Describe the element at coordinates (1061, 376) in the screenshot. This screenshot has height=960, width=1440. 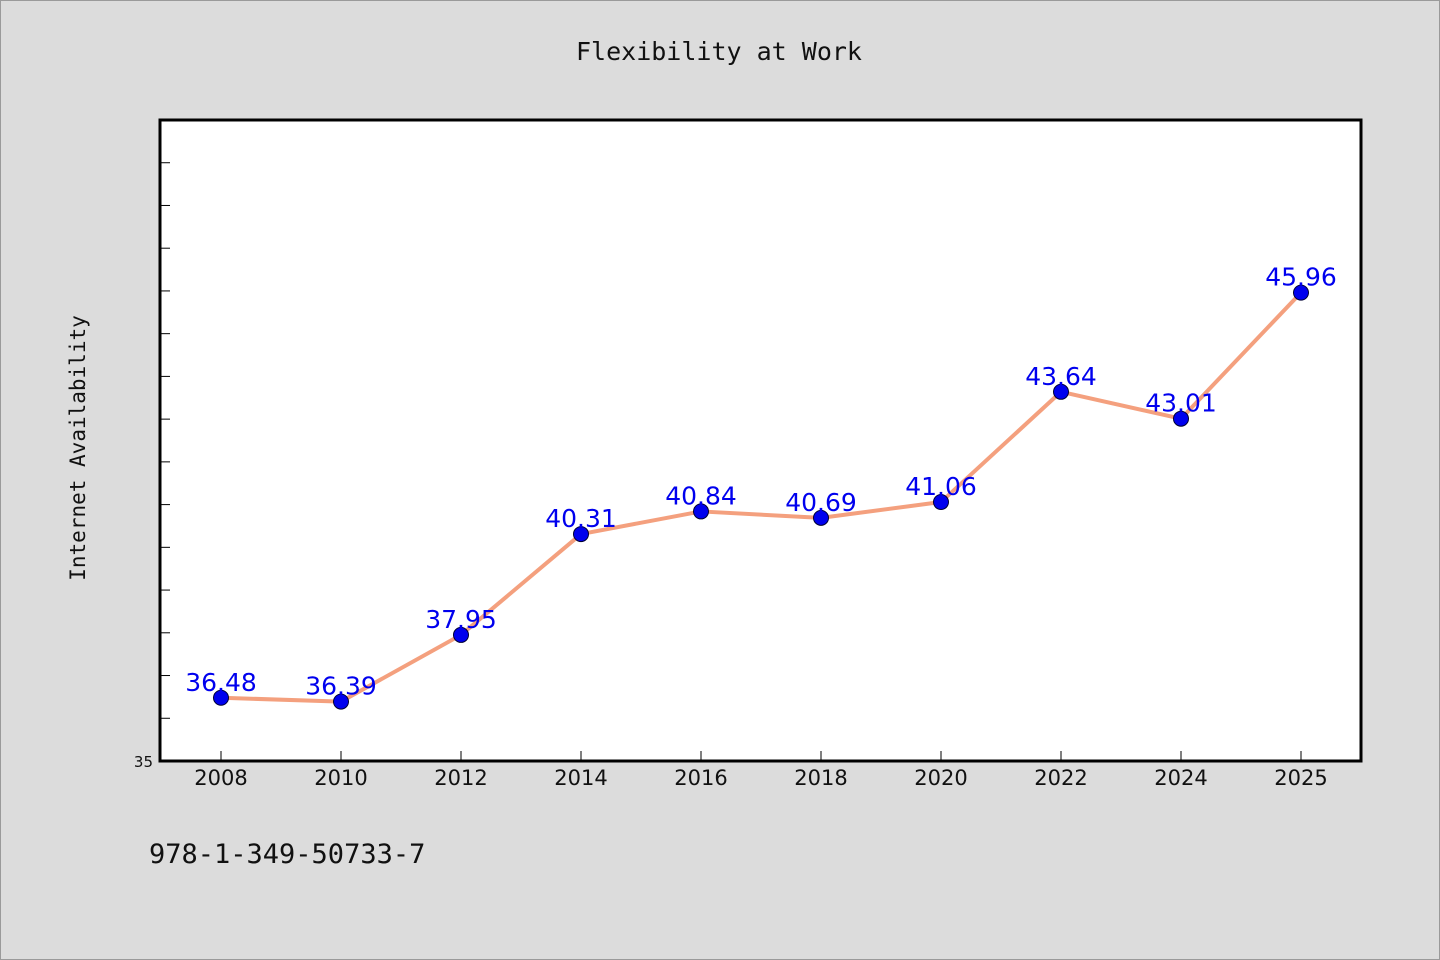
I see `data-label: 43.64` at that location.